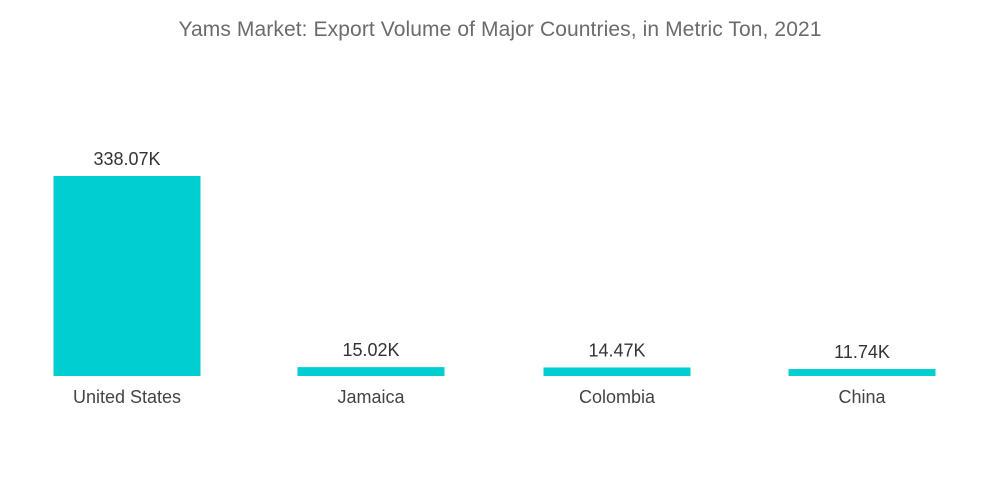 Image resolution: width=1000 pixels, height=504 pixels. Describe the element at coordinates (370, 350) in the screenshot. I see `data-label-jamaica: 15.02K` at that location.